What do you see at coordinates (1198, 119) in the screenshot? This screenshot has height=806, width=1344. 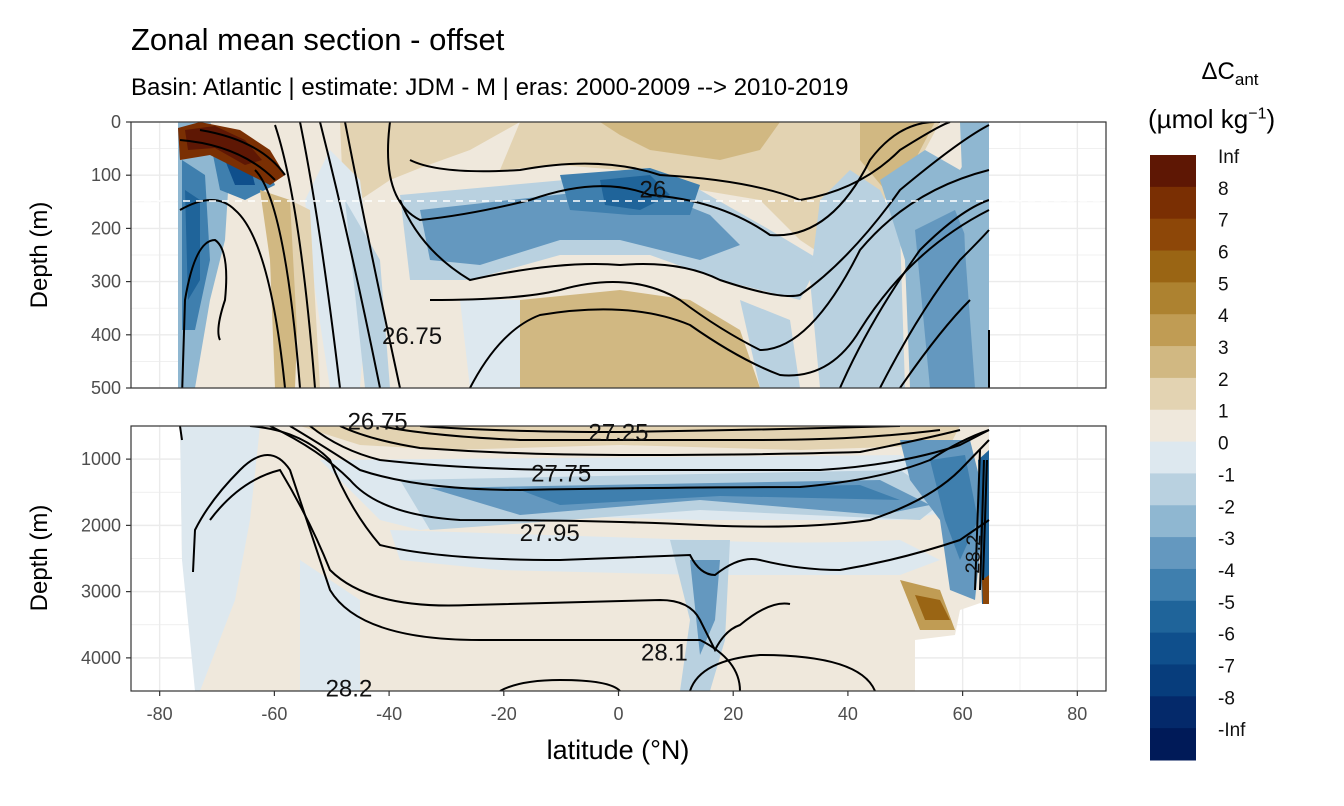 I see `legend-unit-prefix: (µmol kg` at bounding box center [1198, 119].